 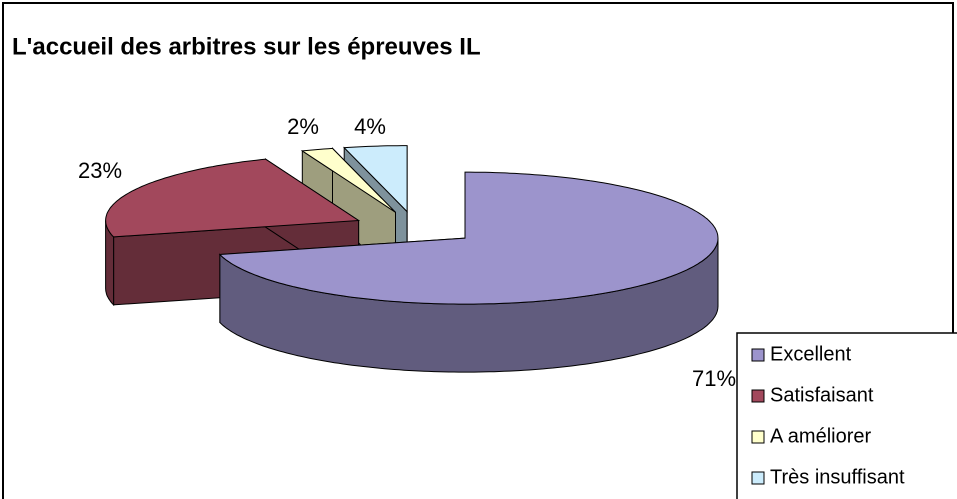 What do you see at coordinates (370, 126) in the screenshot?
I see `data-label: 4%` at bounding box center [370, 126].